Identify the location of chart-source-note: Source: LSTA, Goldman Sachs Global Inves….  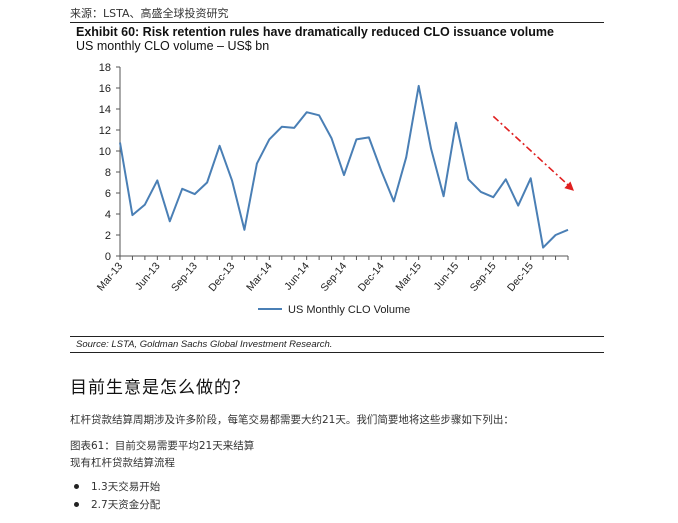
(204, 344).